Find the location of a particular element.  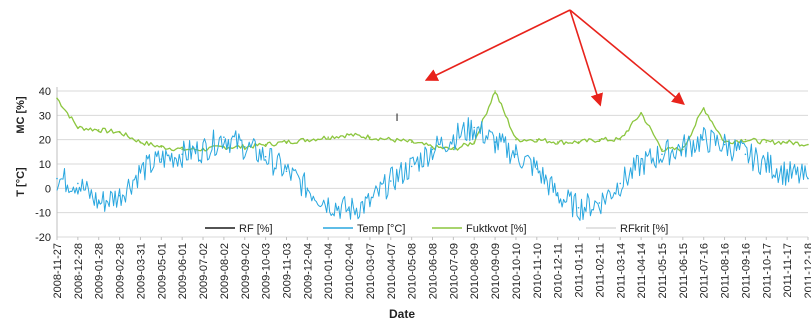

legend-label: RF [%] is located at coordinates (256, 229).